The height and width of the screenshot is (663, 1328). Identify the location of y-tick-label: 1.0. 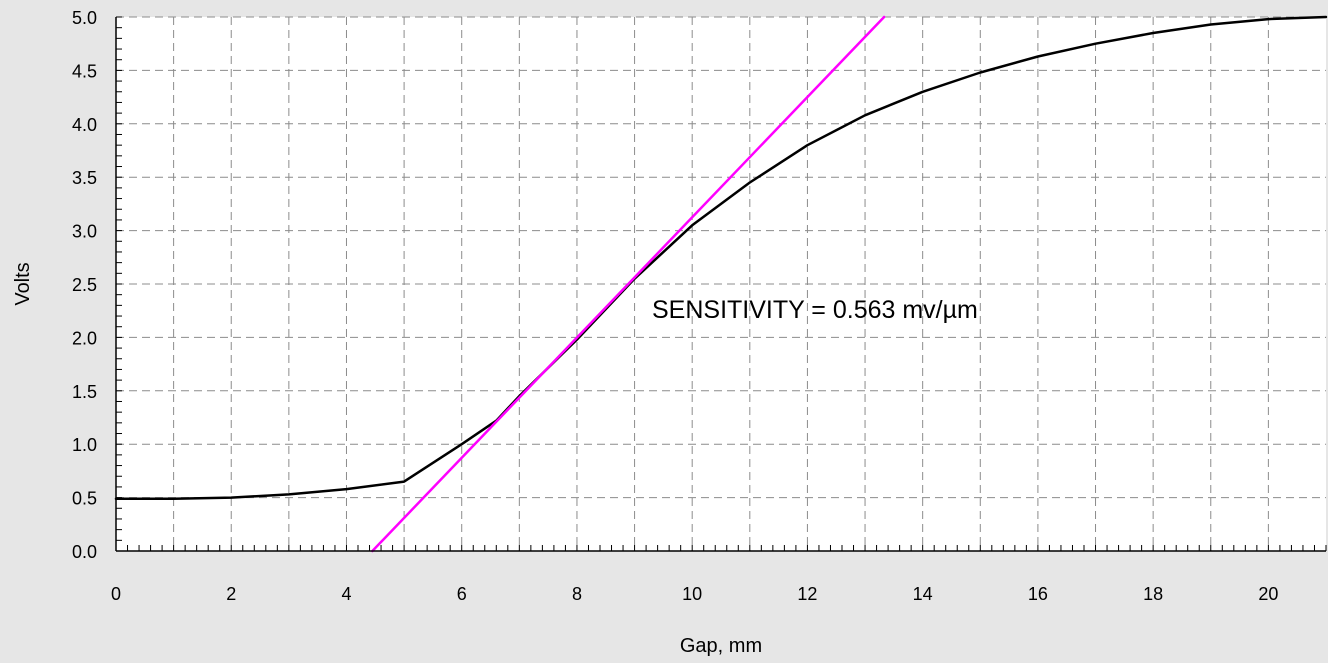
(84, 445).